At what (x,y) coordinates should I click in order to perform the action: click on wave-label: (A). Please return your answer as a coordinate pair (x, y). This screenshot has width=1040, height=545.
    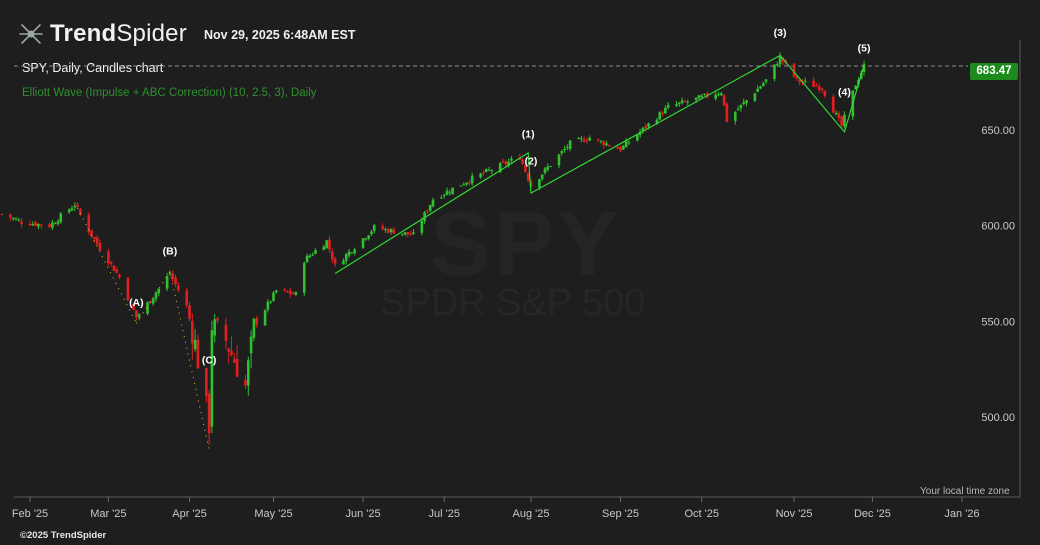
    Looking at the image, I should click on (136, 303).